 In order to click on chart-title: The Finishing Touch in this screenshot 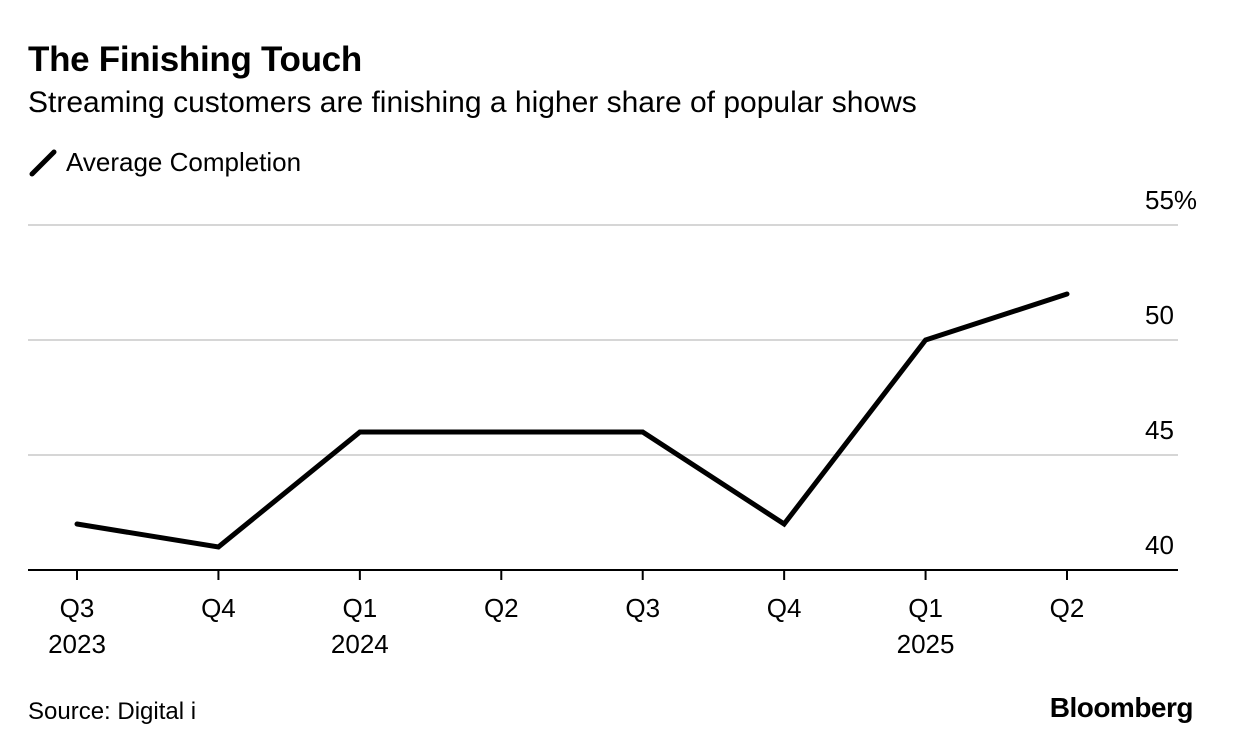, I will do `click(195, 59)`.